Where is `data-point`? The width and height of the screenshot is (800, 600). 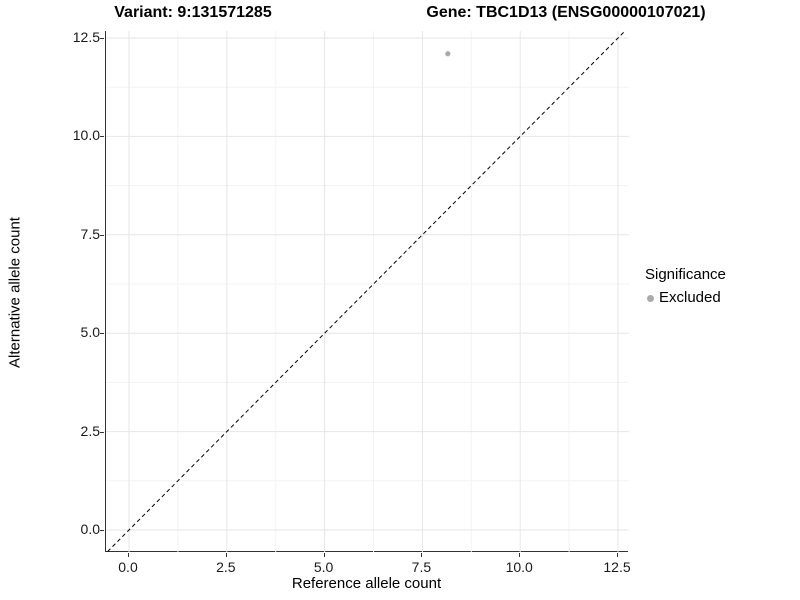
data-point is located at coordinates (448, 54).